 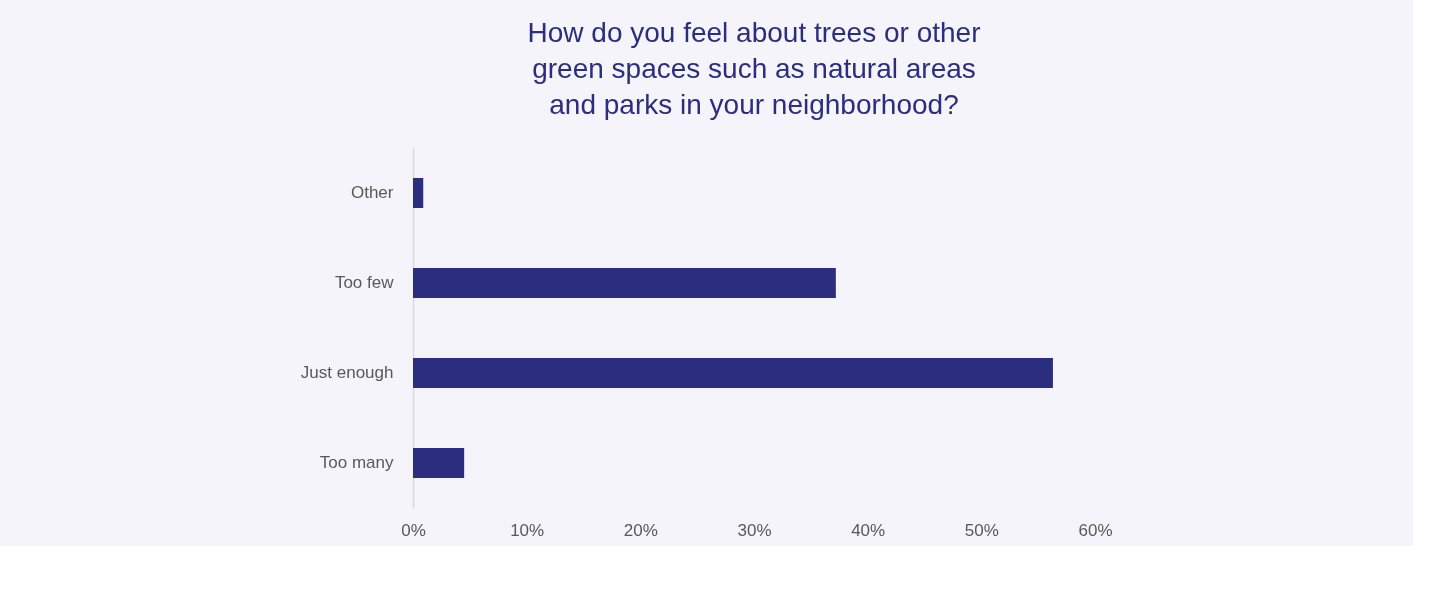 What do you see at coordinates (1095, 530) in the screenshot?
I see `x-tick-label: 60%` at bounding box center [1095, 530].